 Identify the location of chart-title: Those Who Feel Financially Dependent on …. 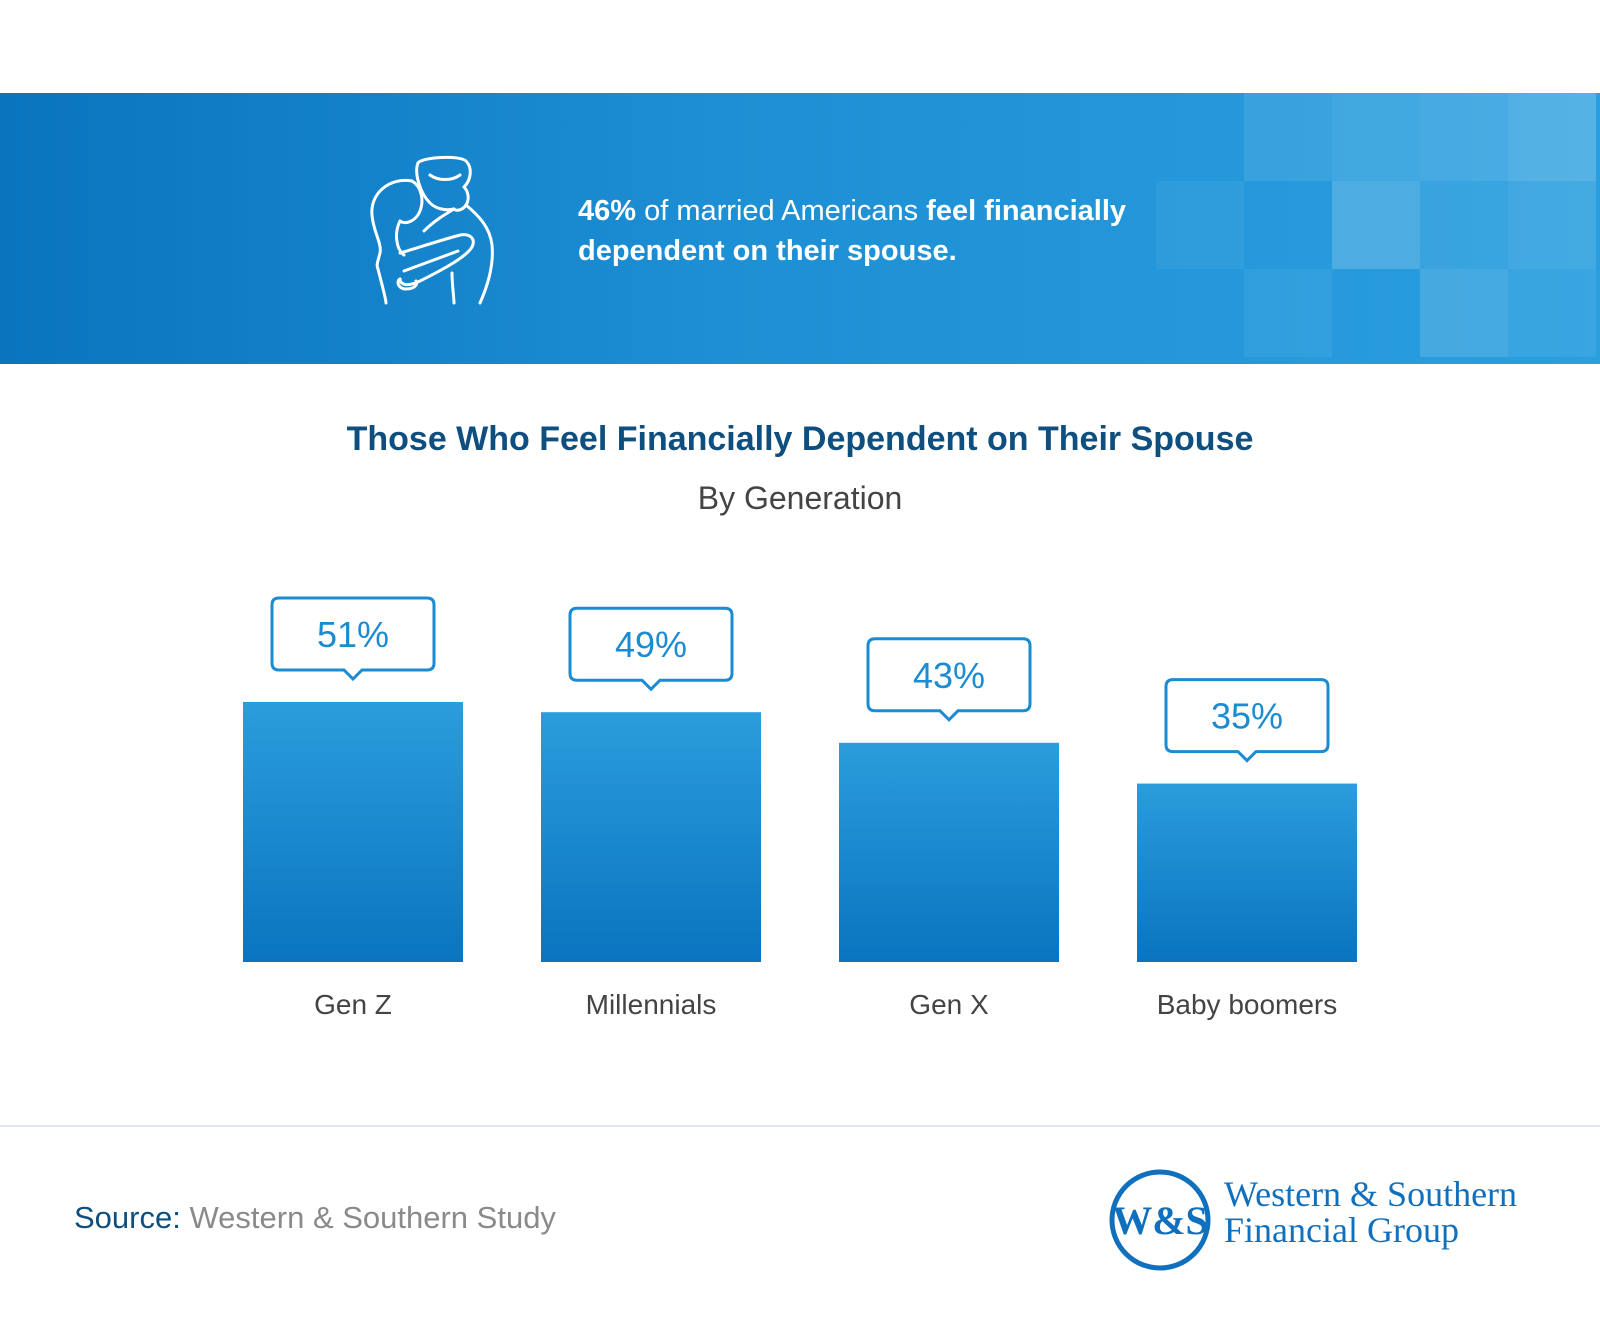
(800, 439).